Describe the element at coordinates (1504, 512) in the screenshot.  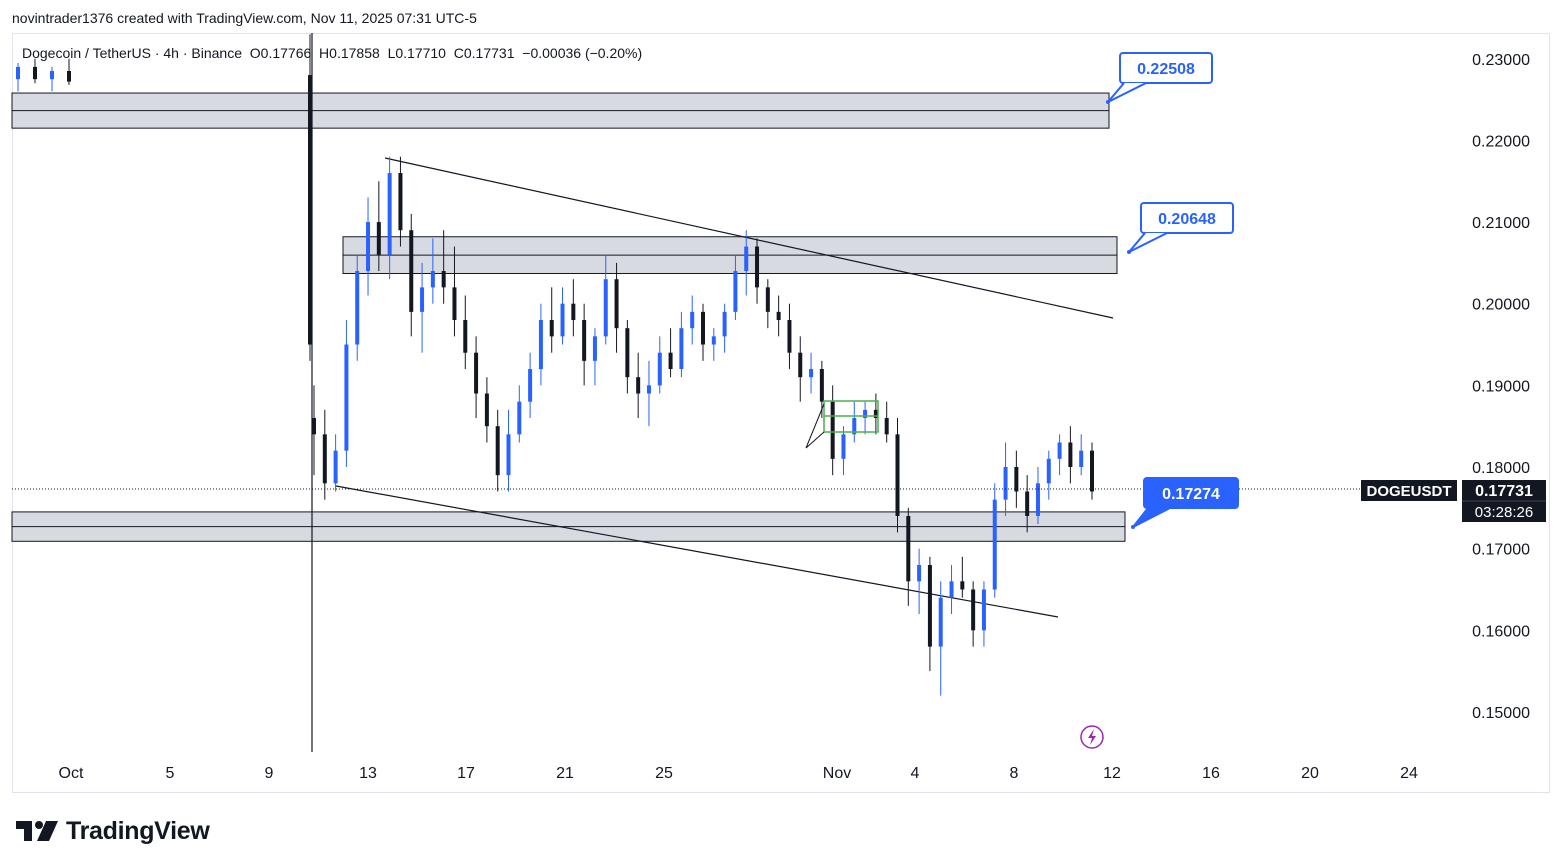
I see `countdown-tag: 03:28:26` at that location.